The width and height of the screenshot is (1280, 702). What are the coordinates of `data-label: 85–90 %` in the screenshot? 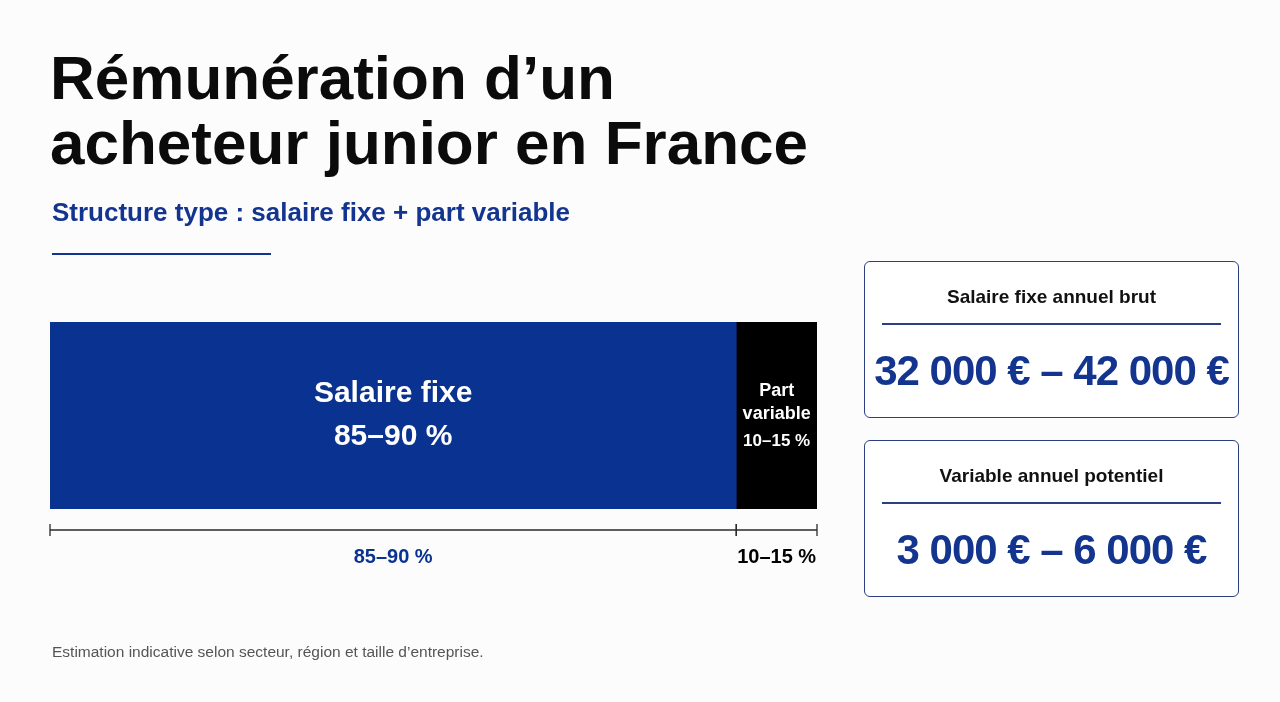 It's located at (393, 435).